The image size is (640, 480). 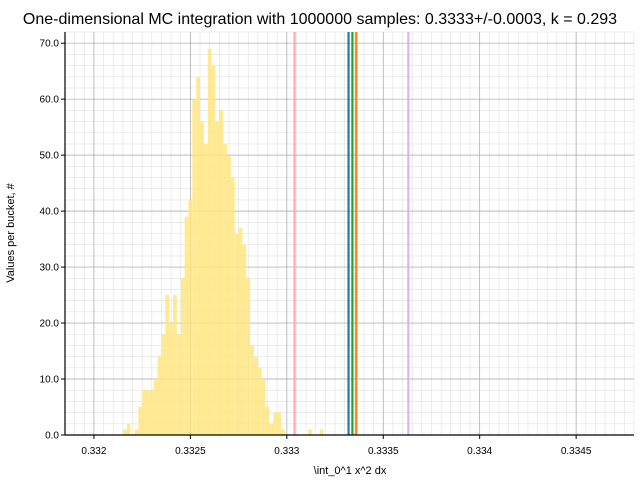 What do you see at coordinates (52, 436) in the screenshot?
I see `y-tick-label: 0.0` at bounding box center [52, 436].